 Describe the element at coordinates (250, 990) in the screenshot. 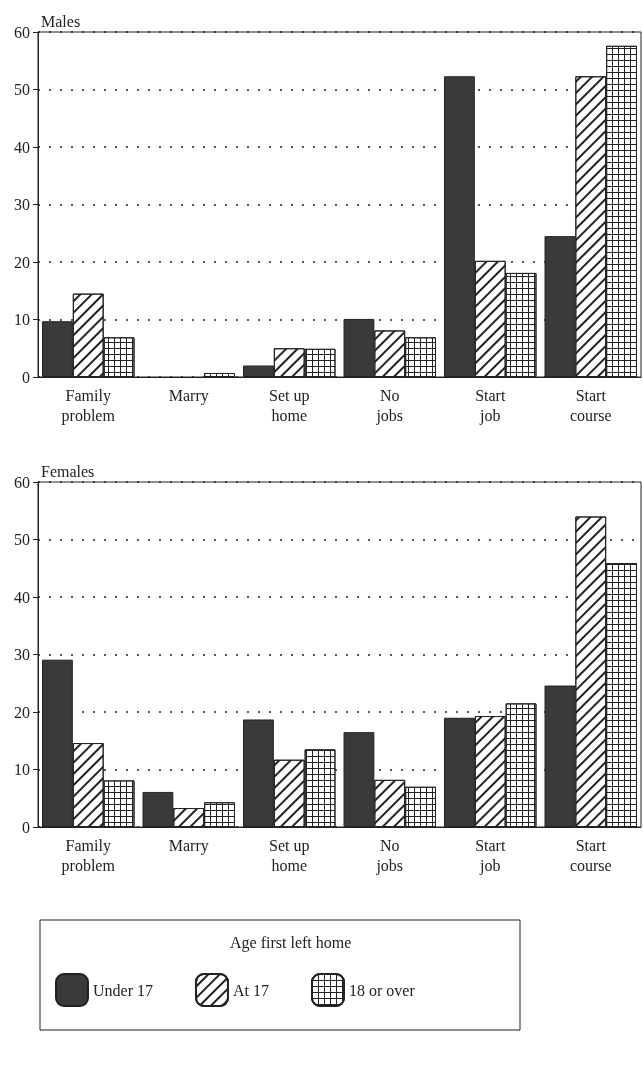

I see `legend-label: At 17` at that location.